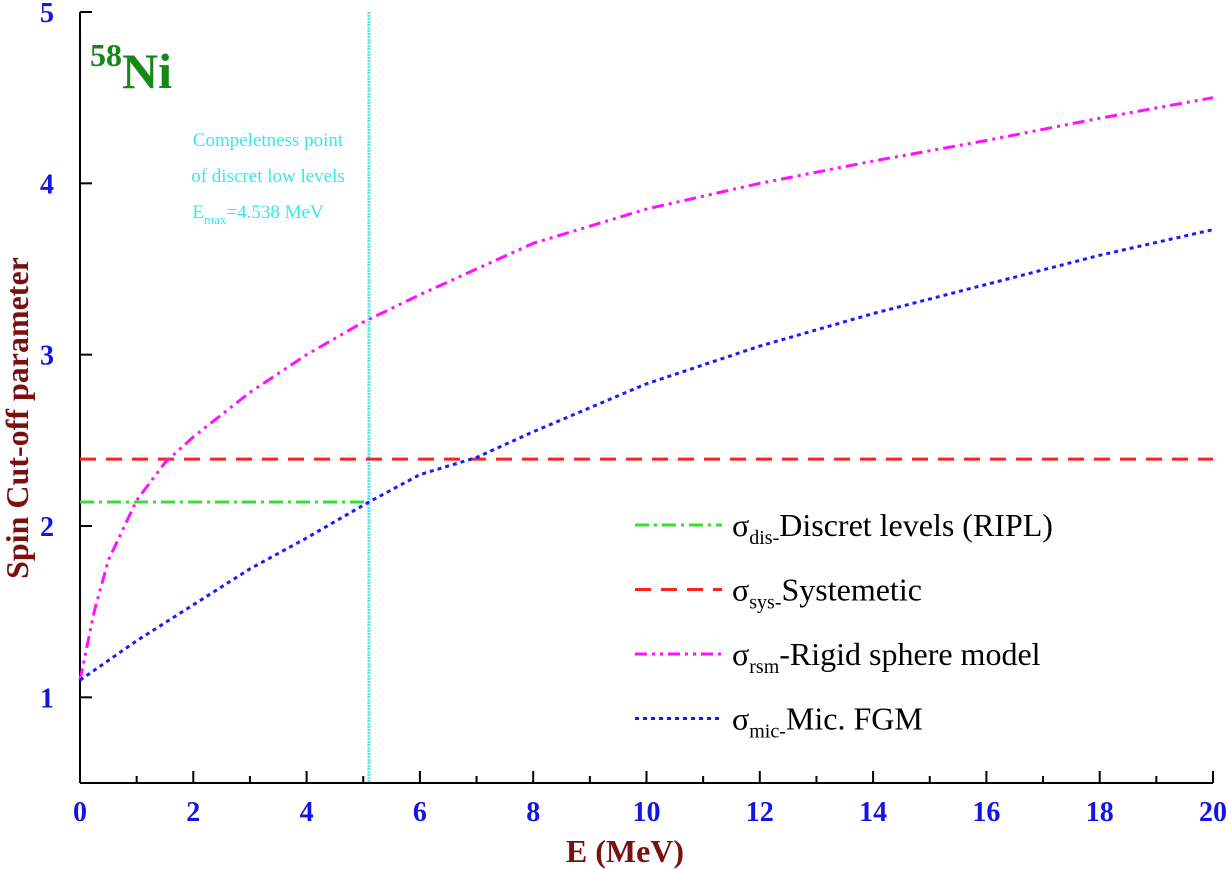  Describe the element at coordinates (47, 527) in the screenshot. I see `y-tick-label: 2` at that location.